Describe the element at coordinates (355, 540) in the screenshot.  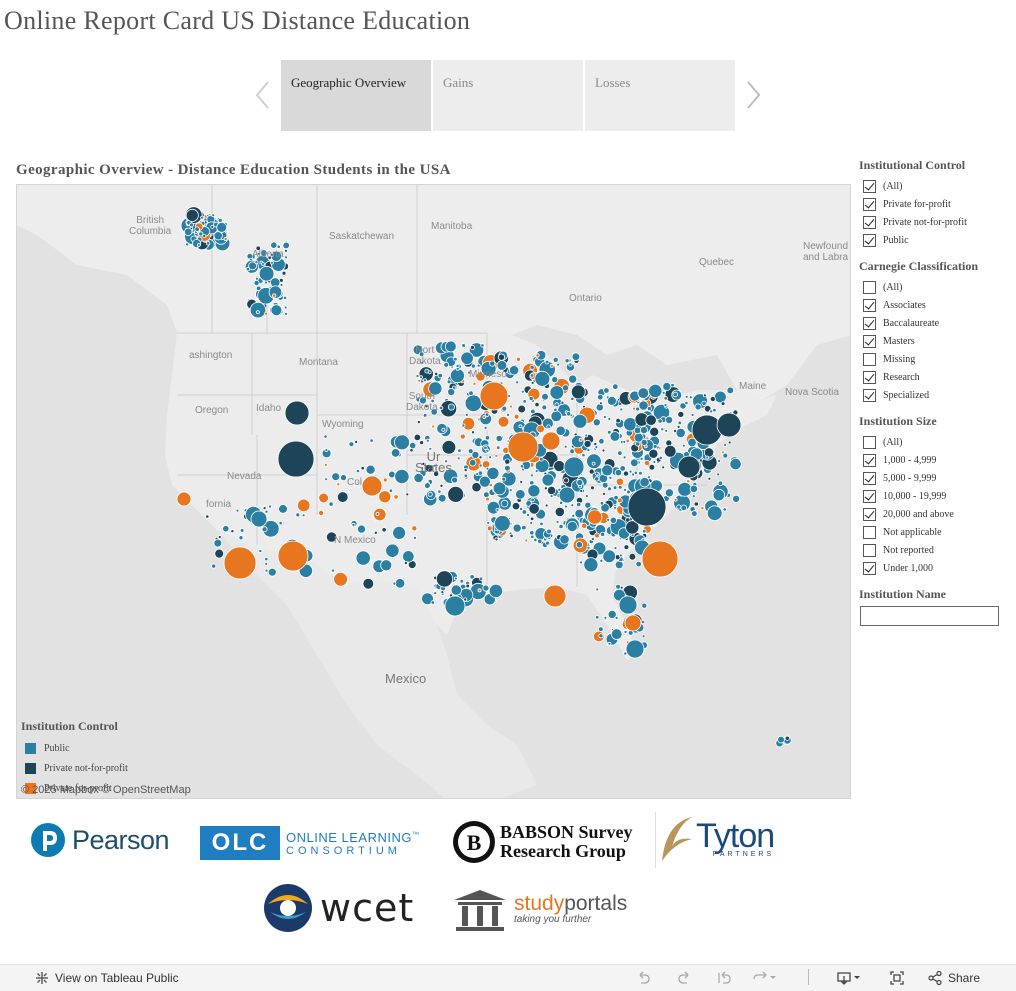
I see `label-new-mexico: N Mexico` at that location.